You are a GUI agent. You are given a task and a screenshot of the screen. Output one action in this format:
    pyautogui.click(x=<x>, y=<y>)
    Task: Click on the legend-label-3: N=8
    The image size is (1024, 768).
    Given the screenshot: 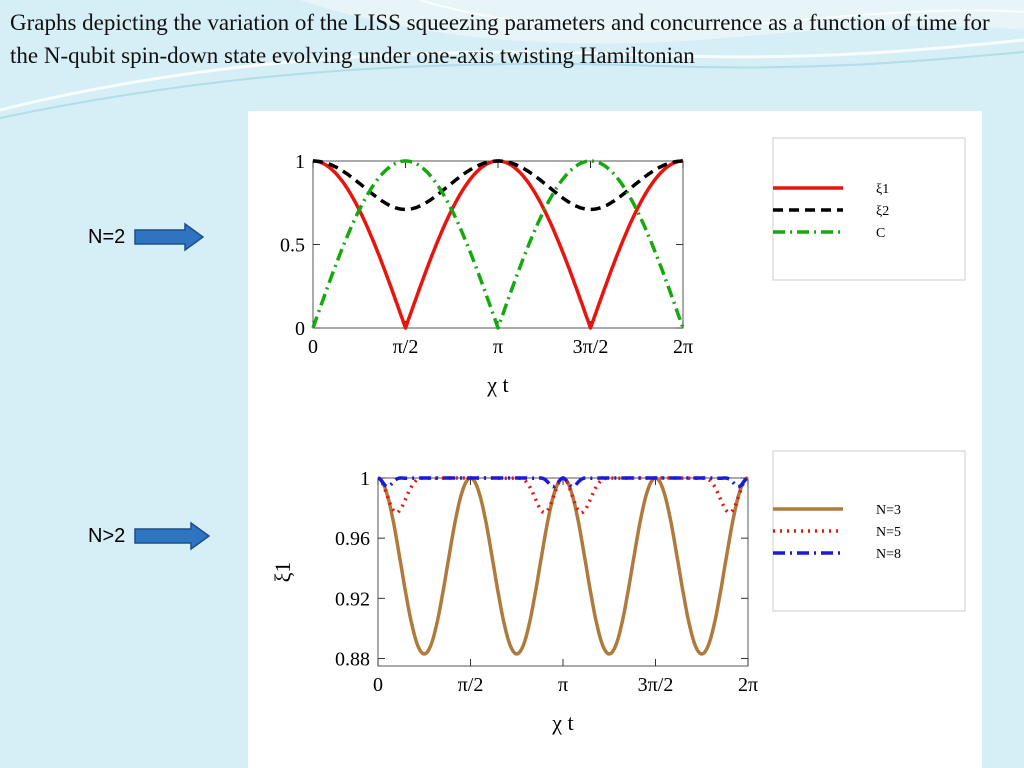 What is the action you would take?
    pyautogui.click(x=888, y=554)
    